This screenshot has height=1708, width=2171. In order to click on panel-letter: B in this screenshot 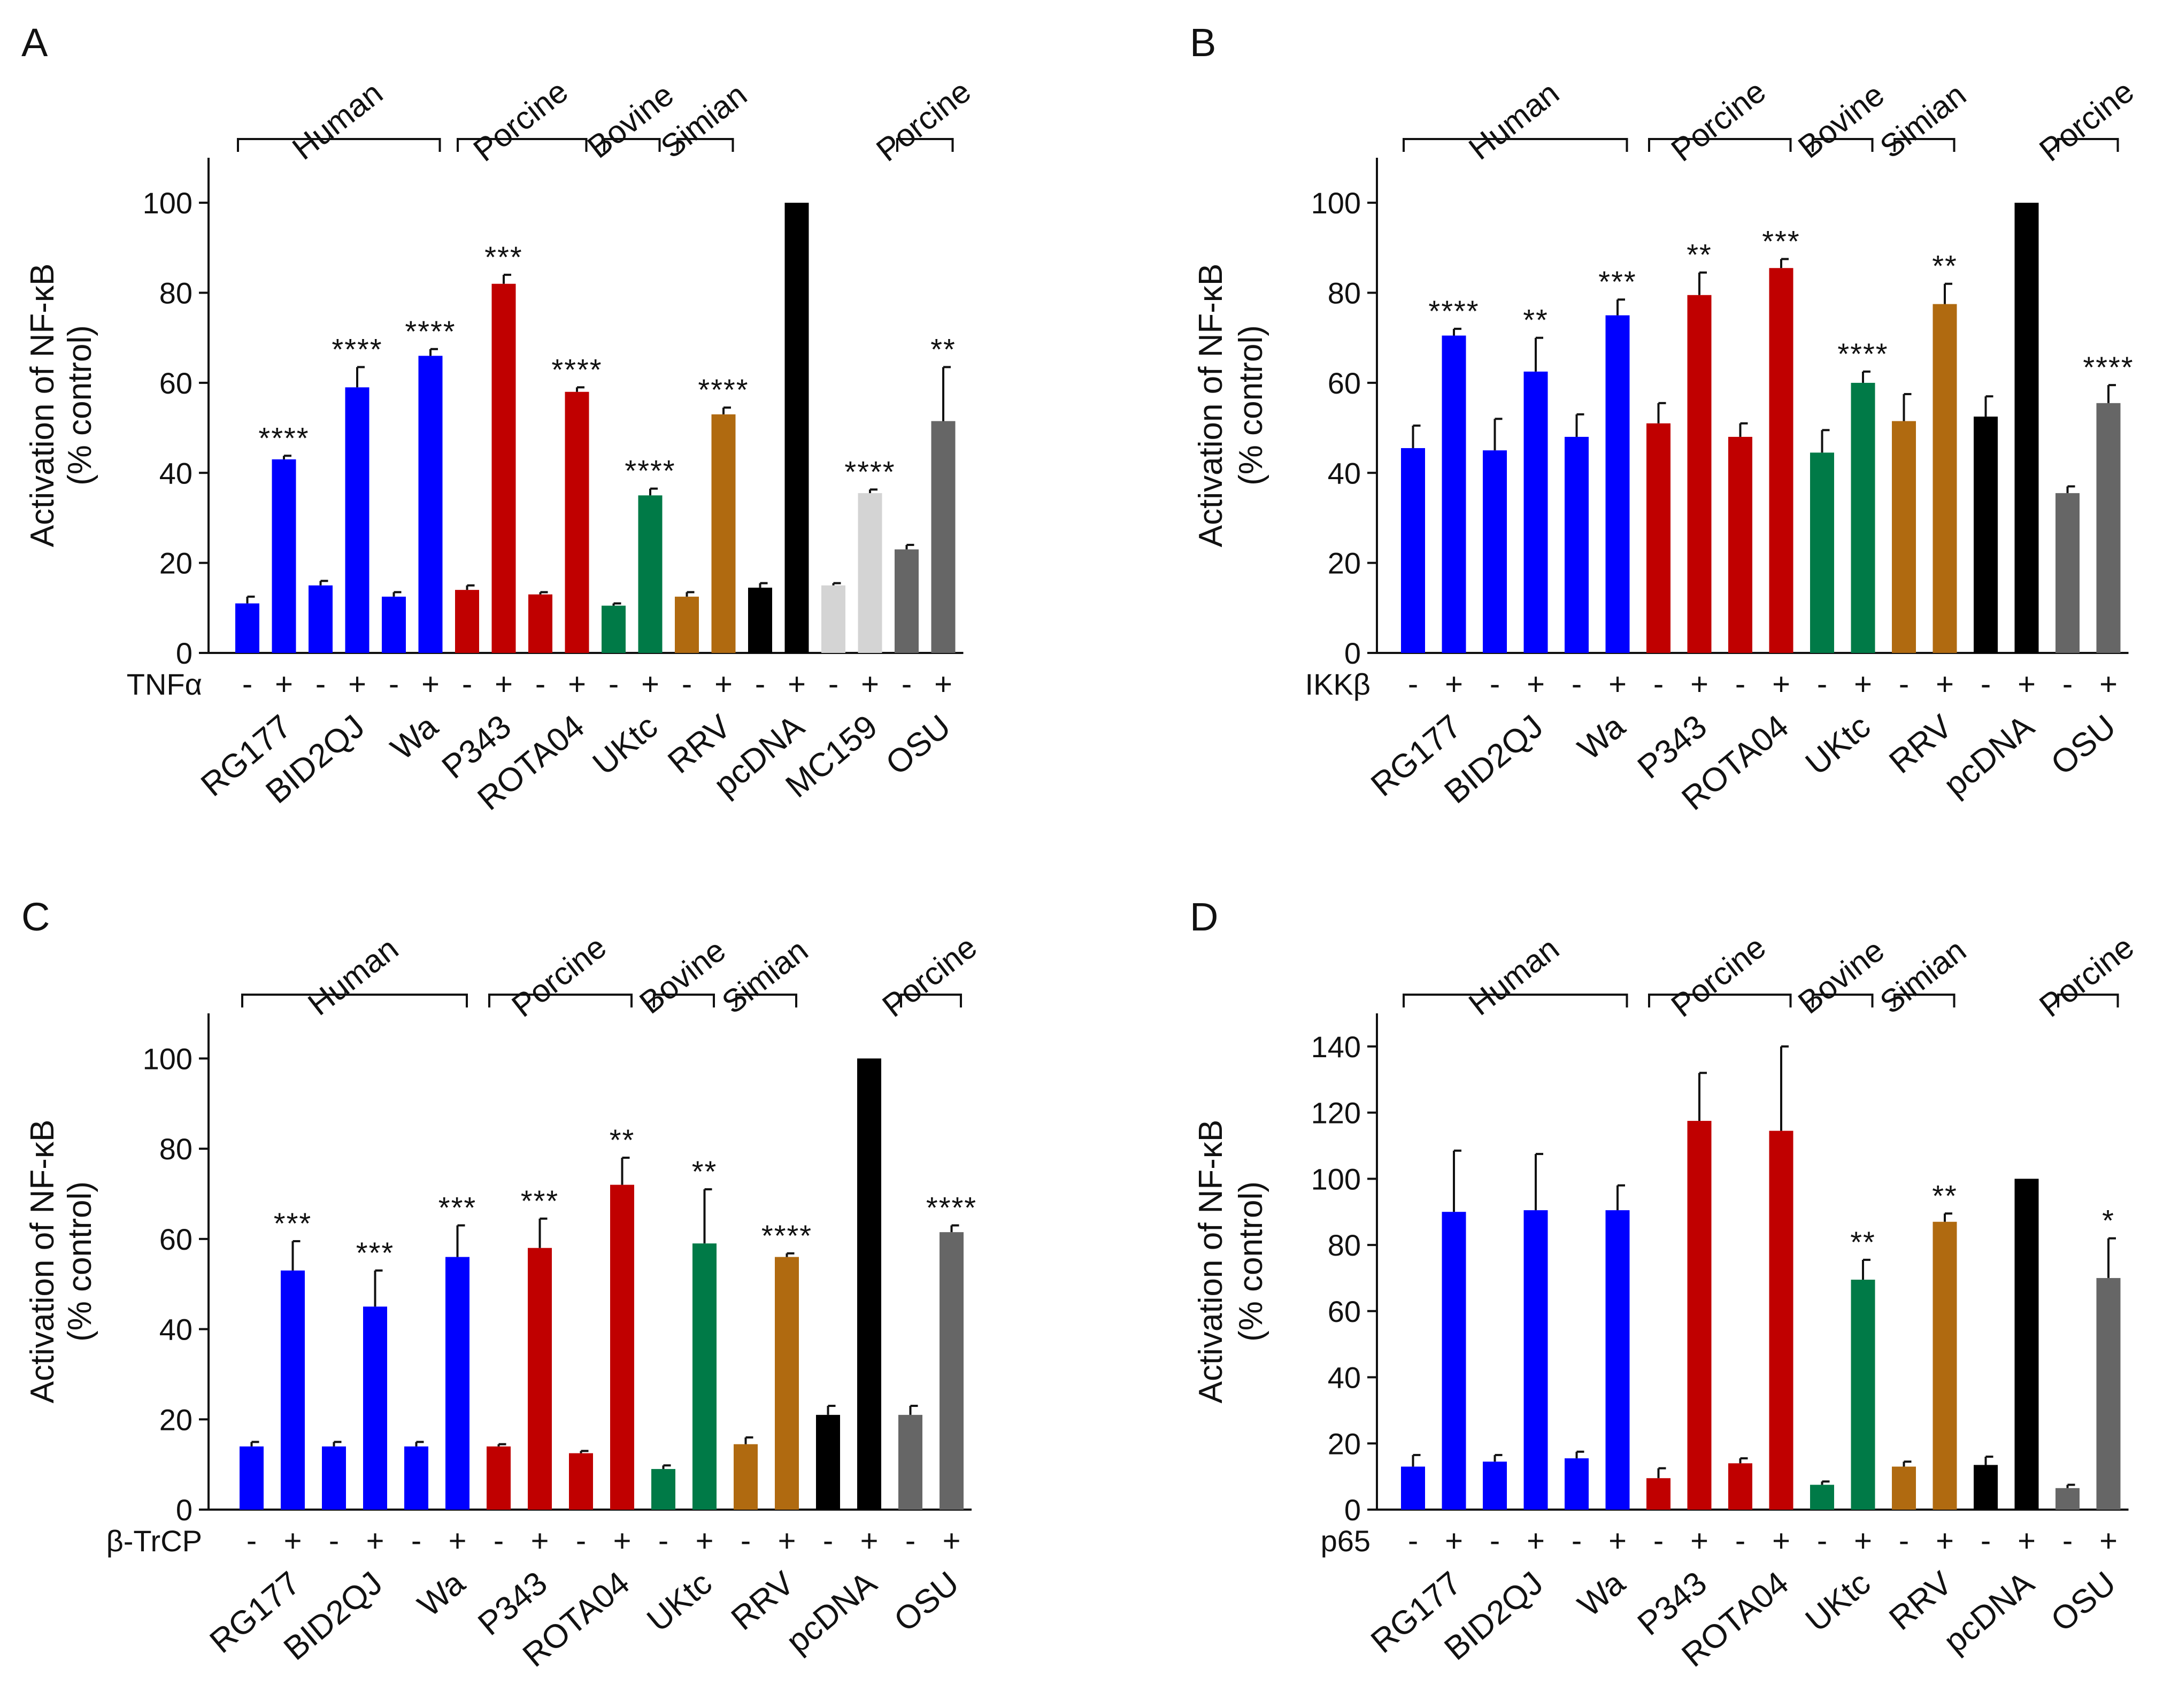, I will do `click(1203, 42)`.